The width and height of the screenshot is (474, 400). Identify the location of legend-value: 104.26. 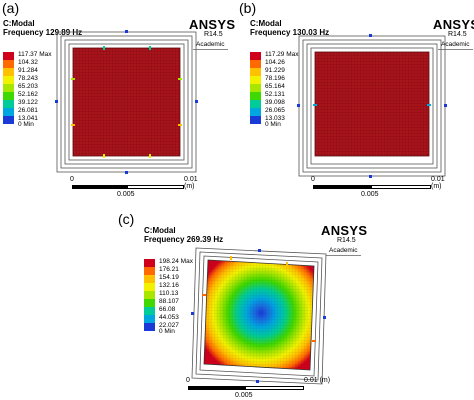
(275, 62).